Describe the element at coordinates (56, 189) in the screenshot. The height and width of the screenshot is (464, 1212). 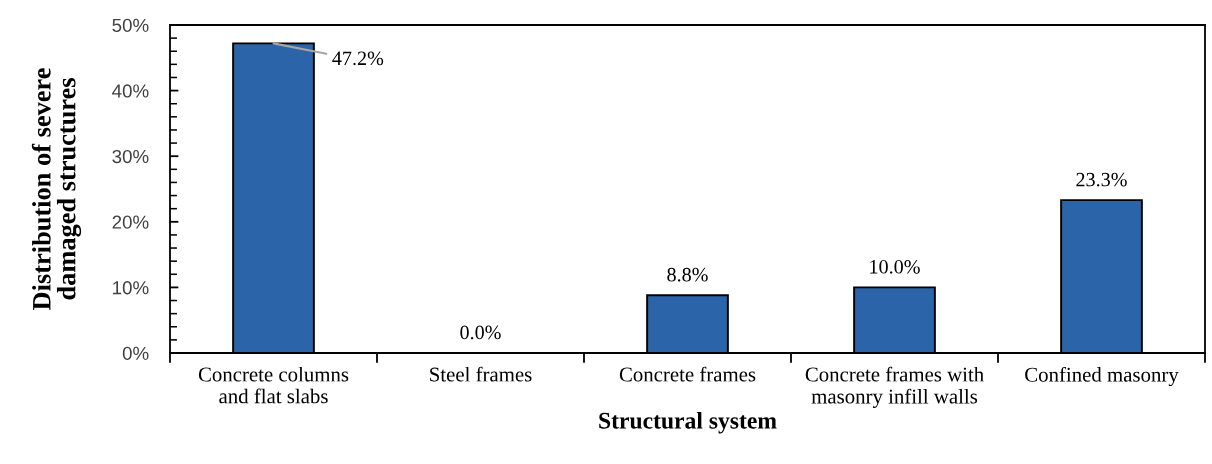
I see `y-axis-title: Distribution of severe damaged structures` at that location.